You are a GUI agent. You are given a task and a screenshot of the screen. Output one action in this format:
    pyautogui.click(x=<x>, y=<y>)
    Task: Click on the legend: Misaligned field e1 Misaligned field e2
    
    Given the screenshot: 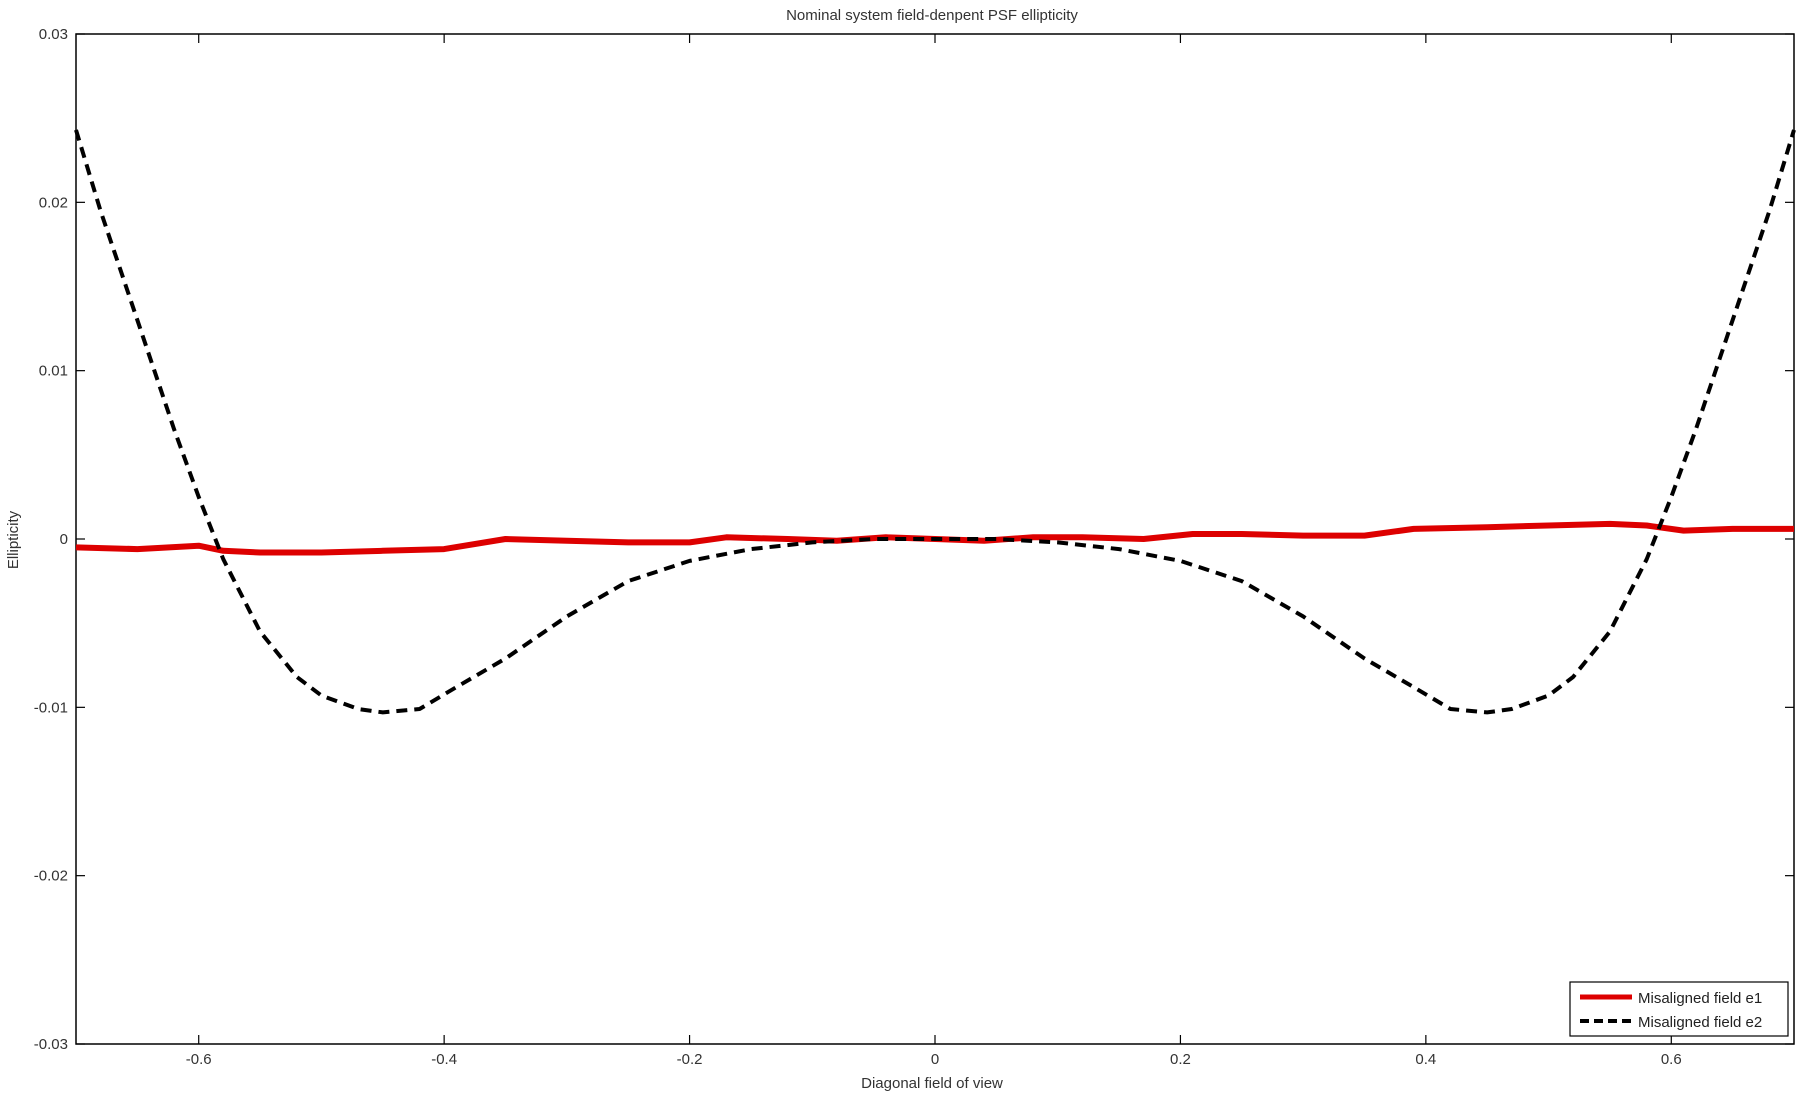 What is the action you would take?
    pyautogui.click(x=1679, y=1009)
    